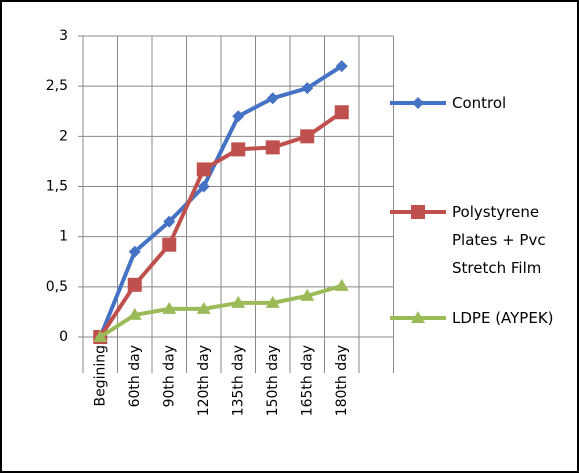 The image size is (579, 473). I want to click on x-tick-label: 180th day, so click(342, 380).